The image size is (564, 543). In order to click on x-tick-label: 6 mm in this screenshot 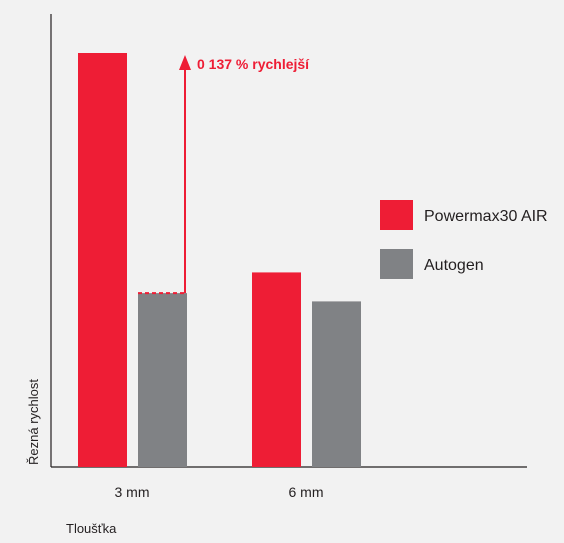, I will do `click(306, 492)`.